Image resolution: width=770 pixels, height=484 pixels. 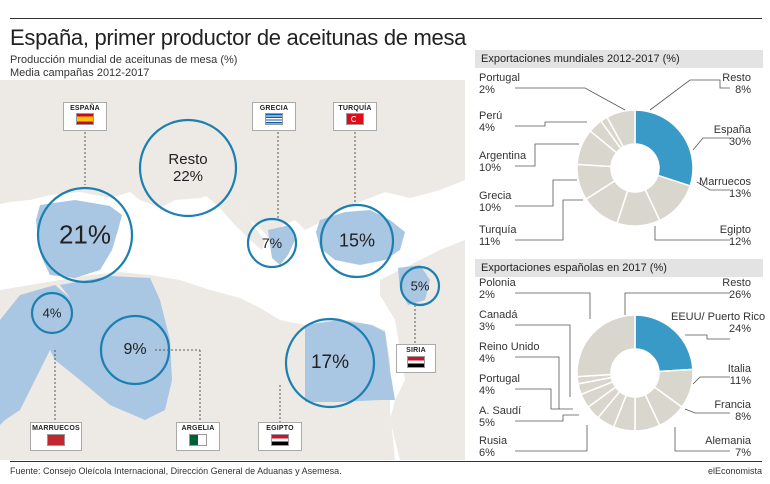 What do you see at coordinates (80, 73) in the screenshot?
I see `subtitle-period: Media campañas 2012-2017` at bounding box center [80, 73].